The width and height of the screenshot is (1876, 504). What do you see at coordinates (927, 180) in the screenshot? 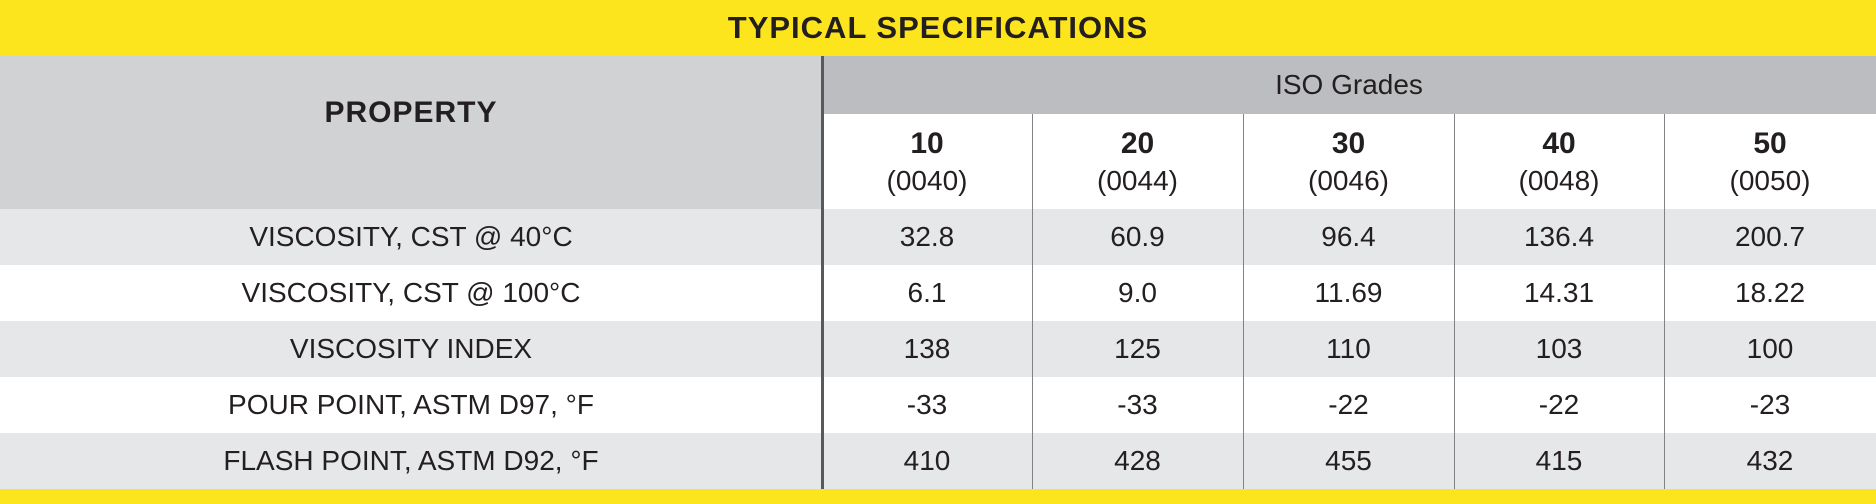
I see `grade-code: (0040)` at bounding box center [927, 180].